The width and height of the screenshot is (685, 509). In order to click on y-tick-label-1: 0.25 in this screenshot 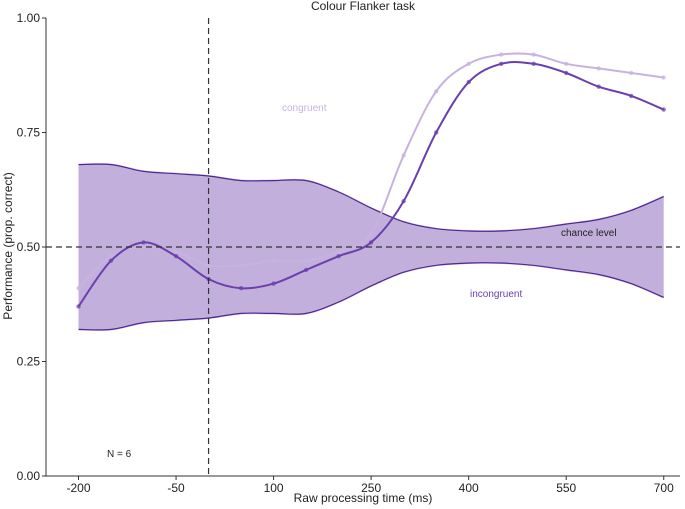, I will do `click(29, 362)`.